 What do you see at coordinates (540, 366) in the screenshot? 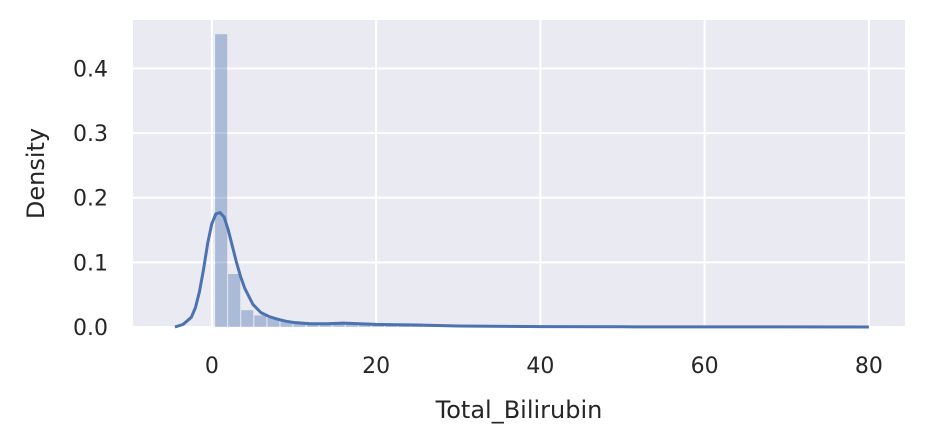
I see `x-tick-label: 40` at bounding box center [540, 366].